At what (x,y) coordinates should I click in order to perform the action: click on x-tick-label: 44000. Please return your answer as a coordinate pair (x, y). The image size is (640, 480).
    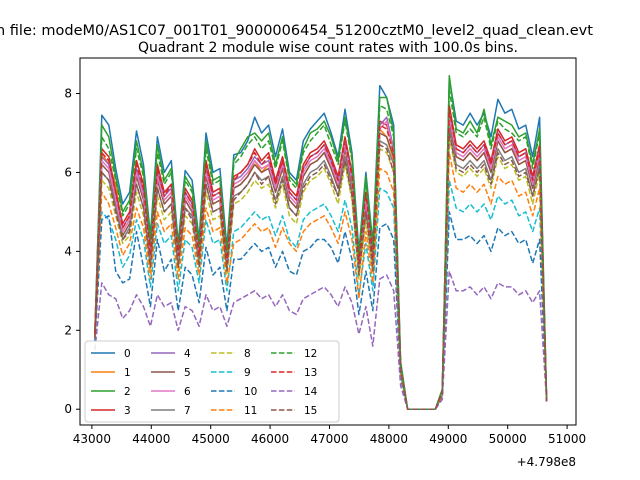
    Looking at the image, I should click on (151, 439).